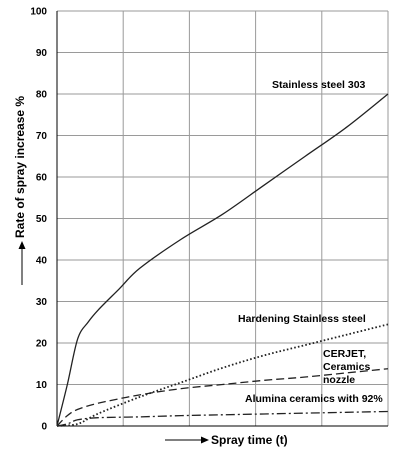 The width and height of the screenshot is (411, 457). What do you see at coordinates (344, 354) in the screenshot?
I see `series-label-cerjet-line1: CERJET,` at bounding box center [344, 354].